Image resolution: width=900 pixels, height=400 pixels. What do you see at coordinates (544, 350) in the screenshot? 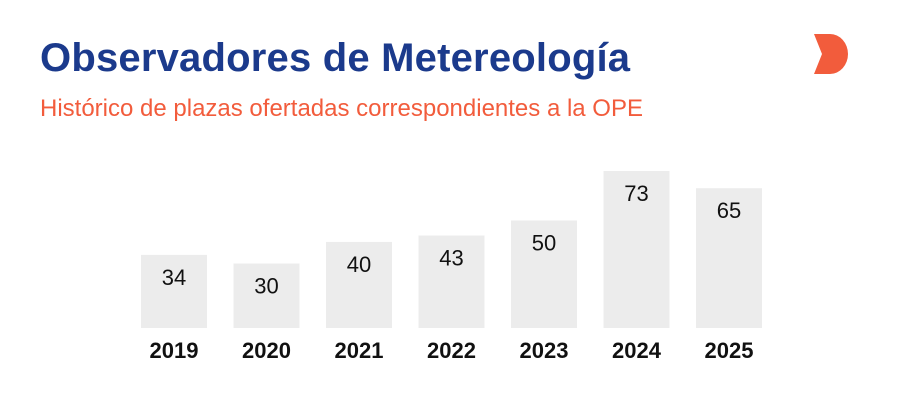
I see `x-tick-label-2023: 2023` at bounding box center [544, 350].